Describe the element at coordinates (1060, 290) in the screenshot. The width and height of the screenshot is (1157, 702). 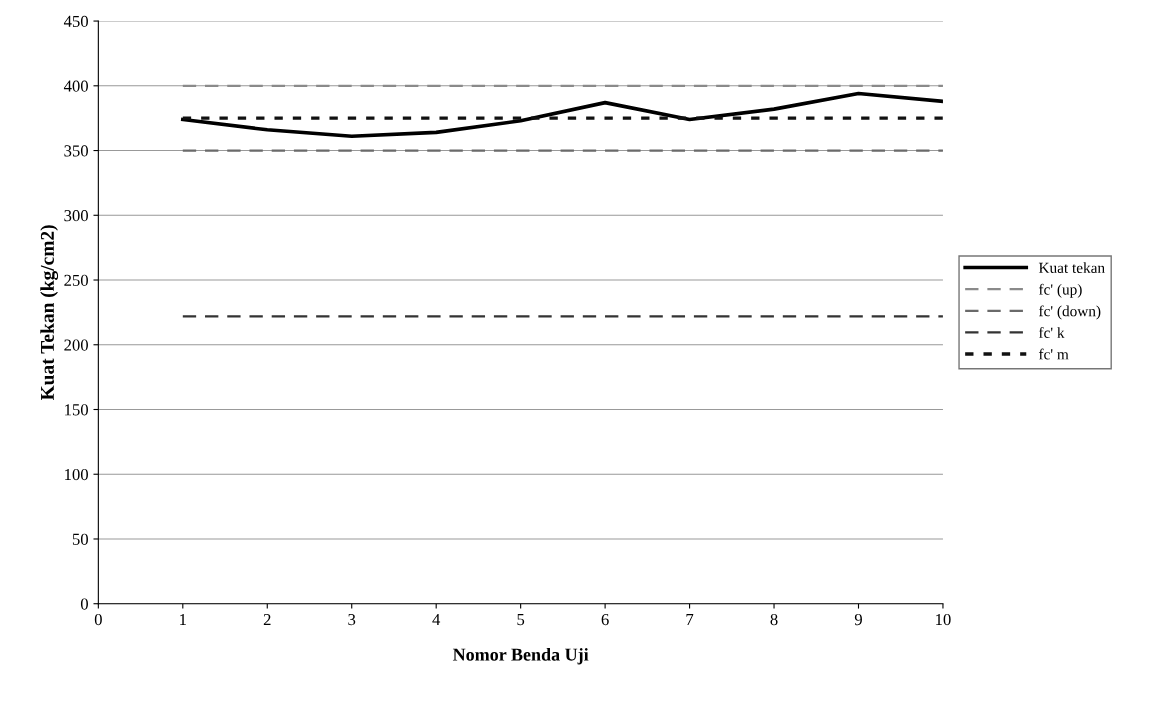
I see `legend-label: fc' (up)` at that location.